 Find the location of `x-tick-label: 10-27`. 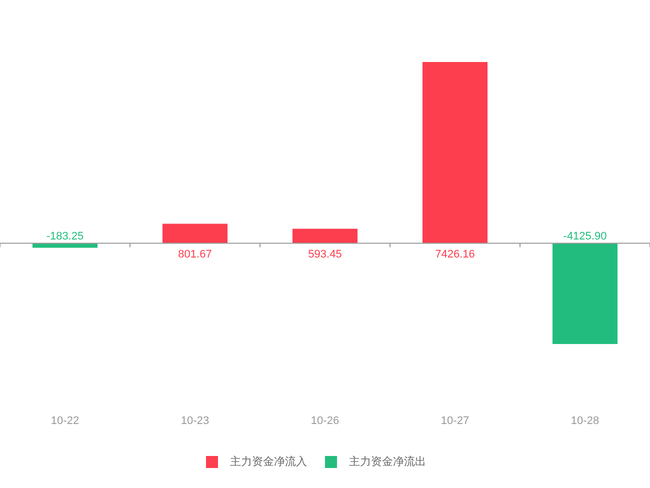

x-tick-label: 10-27 is located at coordinates (455, 420).